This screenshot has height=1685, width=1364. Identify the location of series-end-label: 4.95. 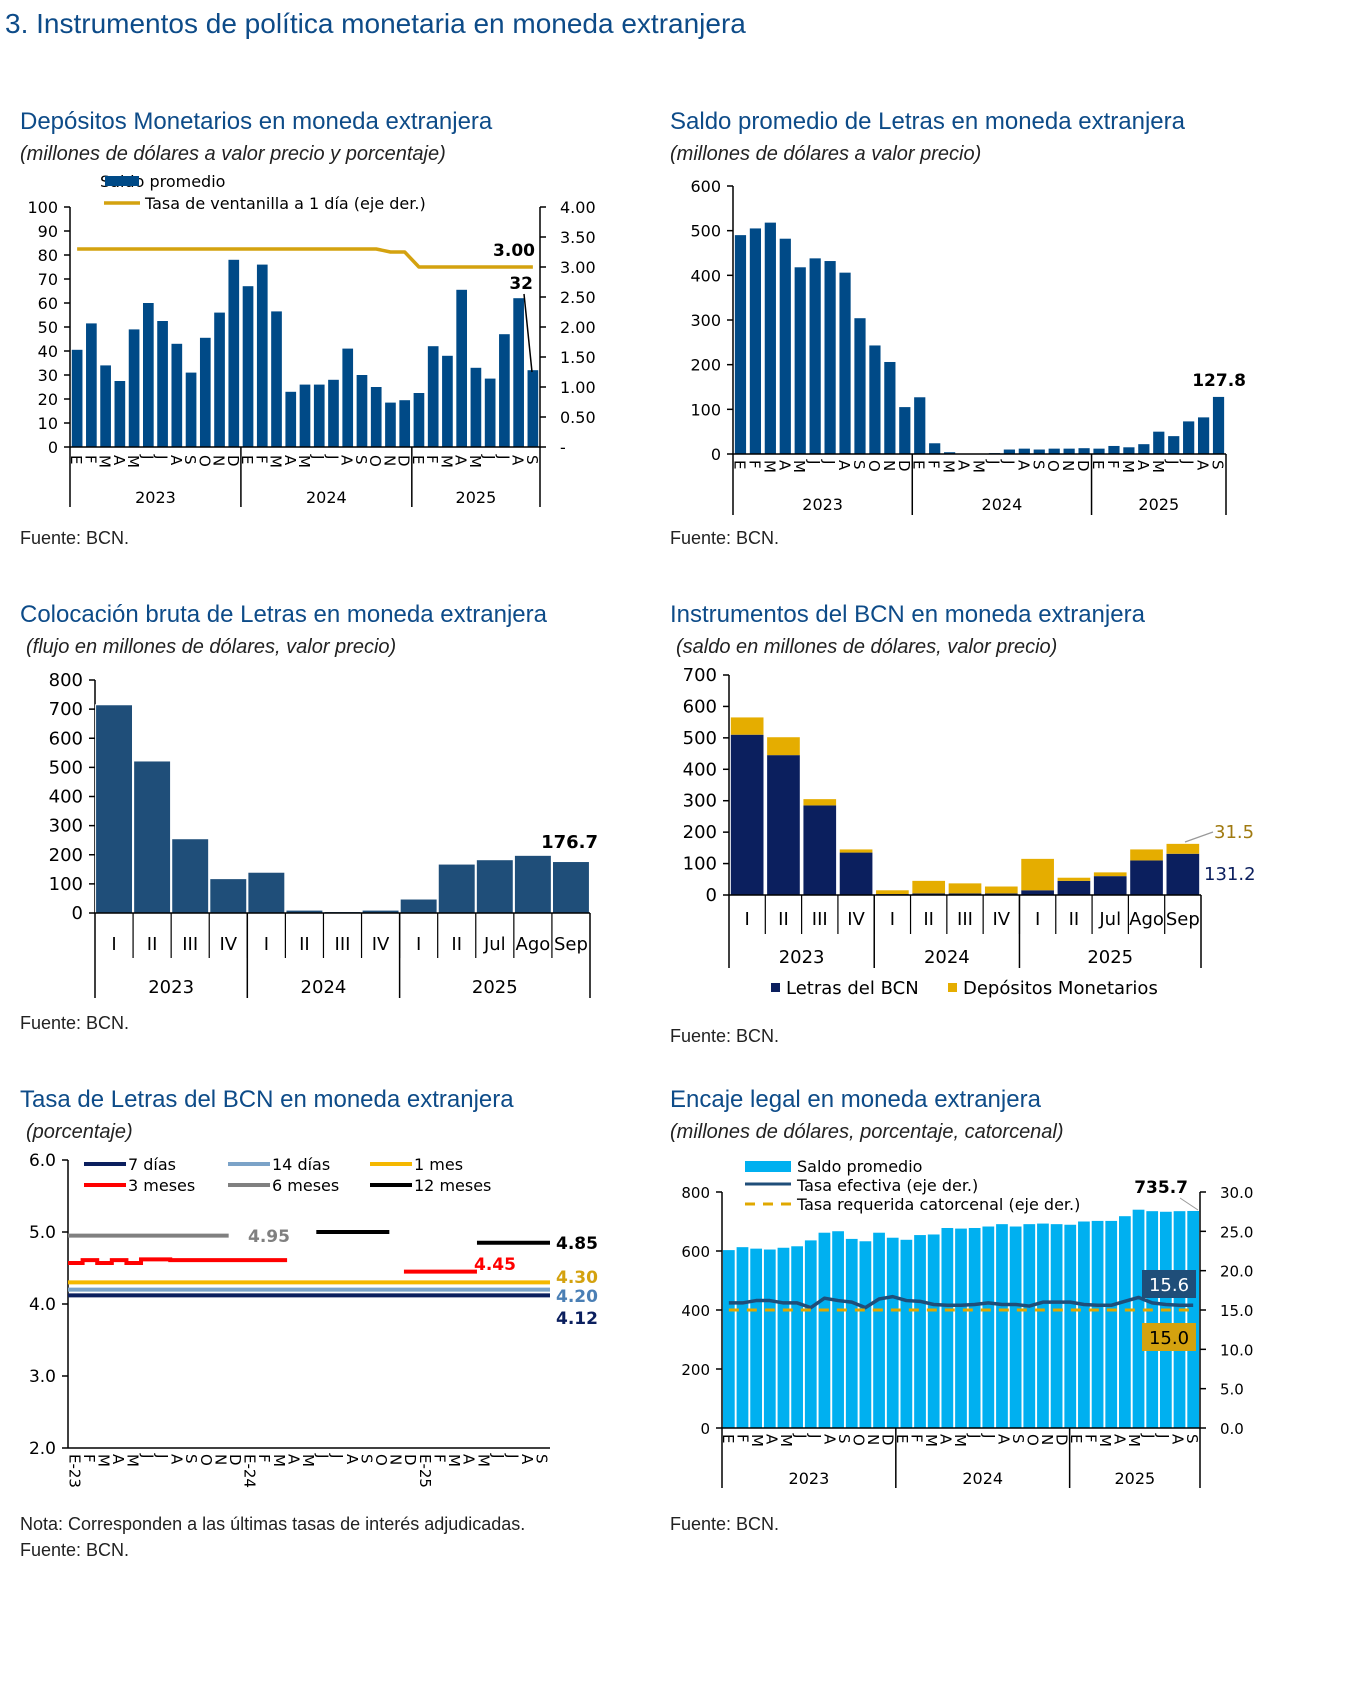
(269, 1237).